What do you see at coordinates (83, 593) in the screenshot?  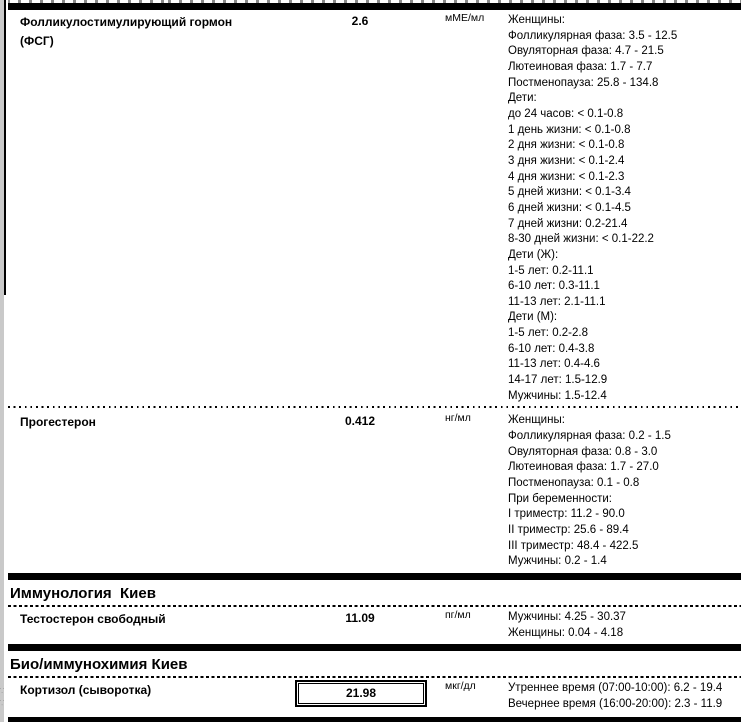 I see `section-header: Иммунология Киев` at bounding box center [83, 593].